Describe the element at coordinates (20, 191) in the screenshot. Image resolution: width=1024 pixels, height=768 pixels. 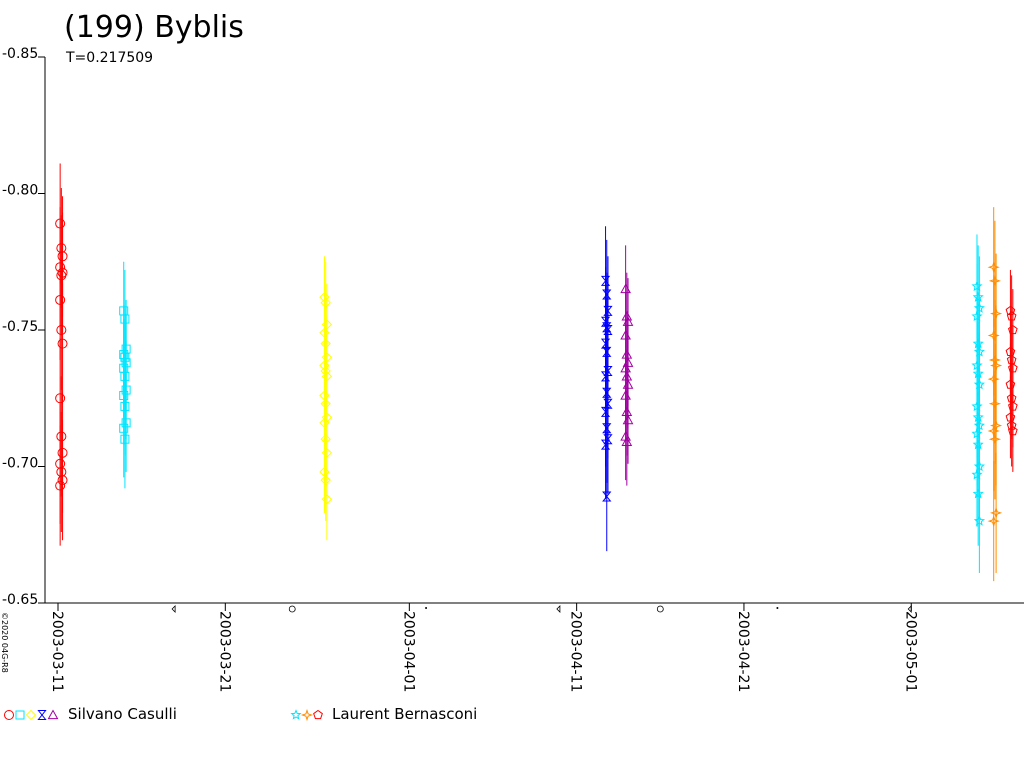
I see `y-tick-label: -0.80` at that location.